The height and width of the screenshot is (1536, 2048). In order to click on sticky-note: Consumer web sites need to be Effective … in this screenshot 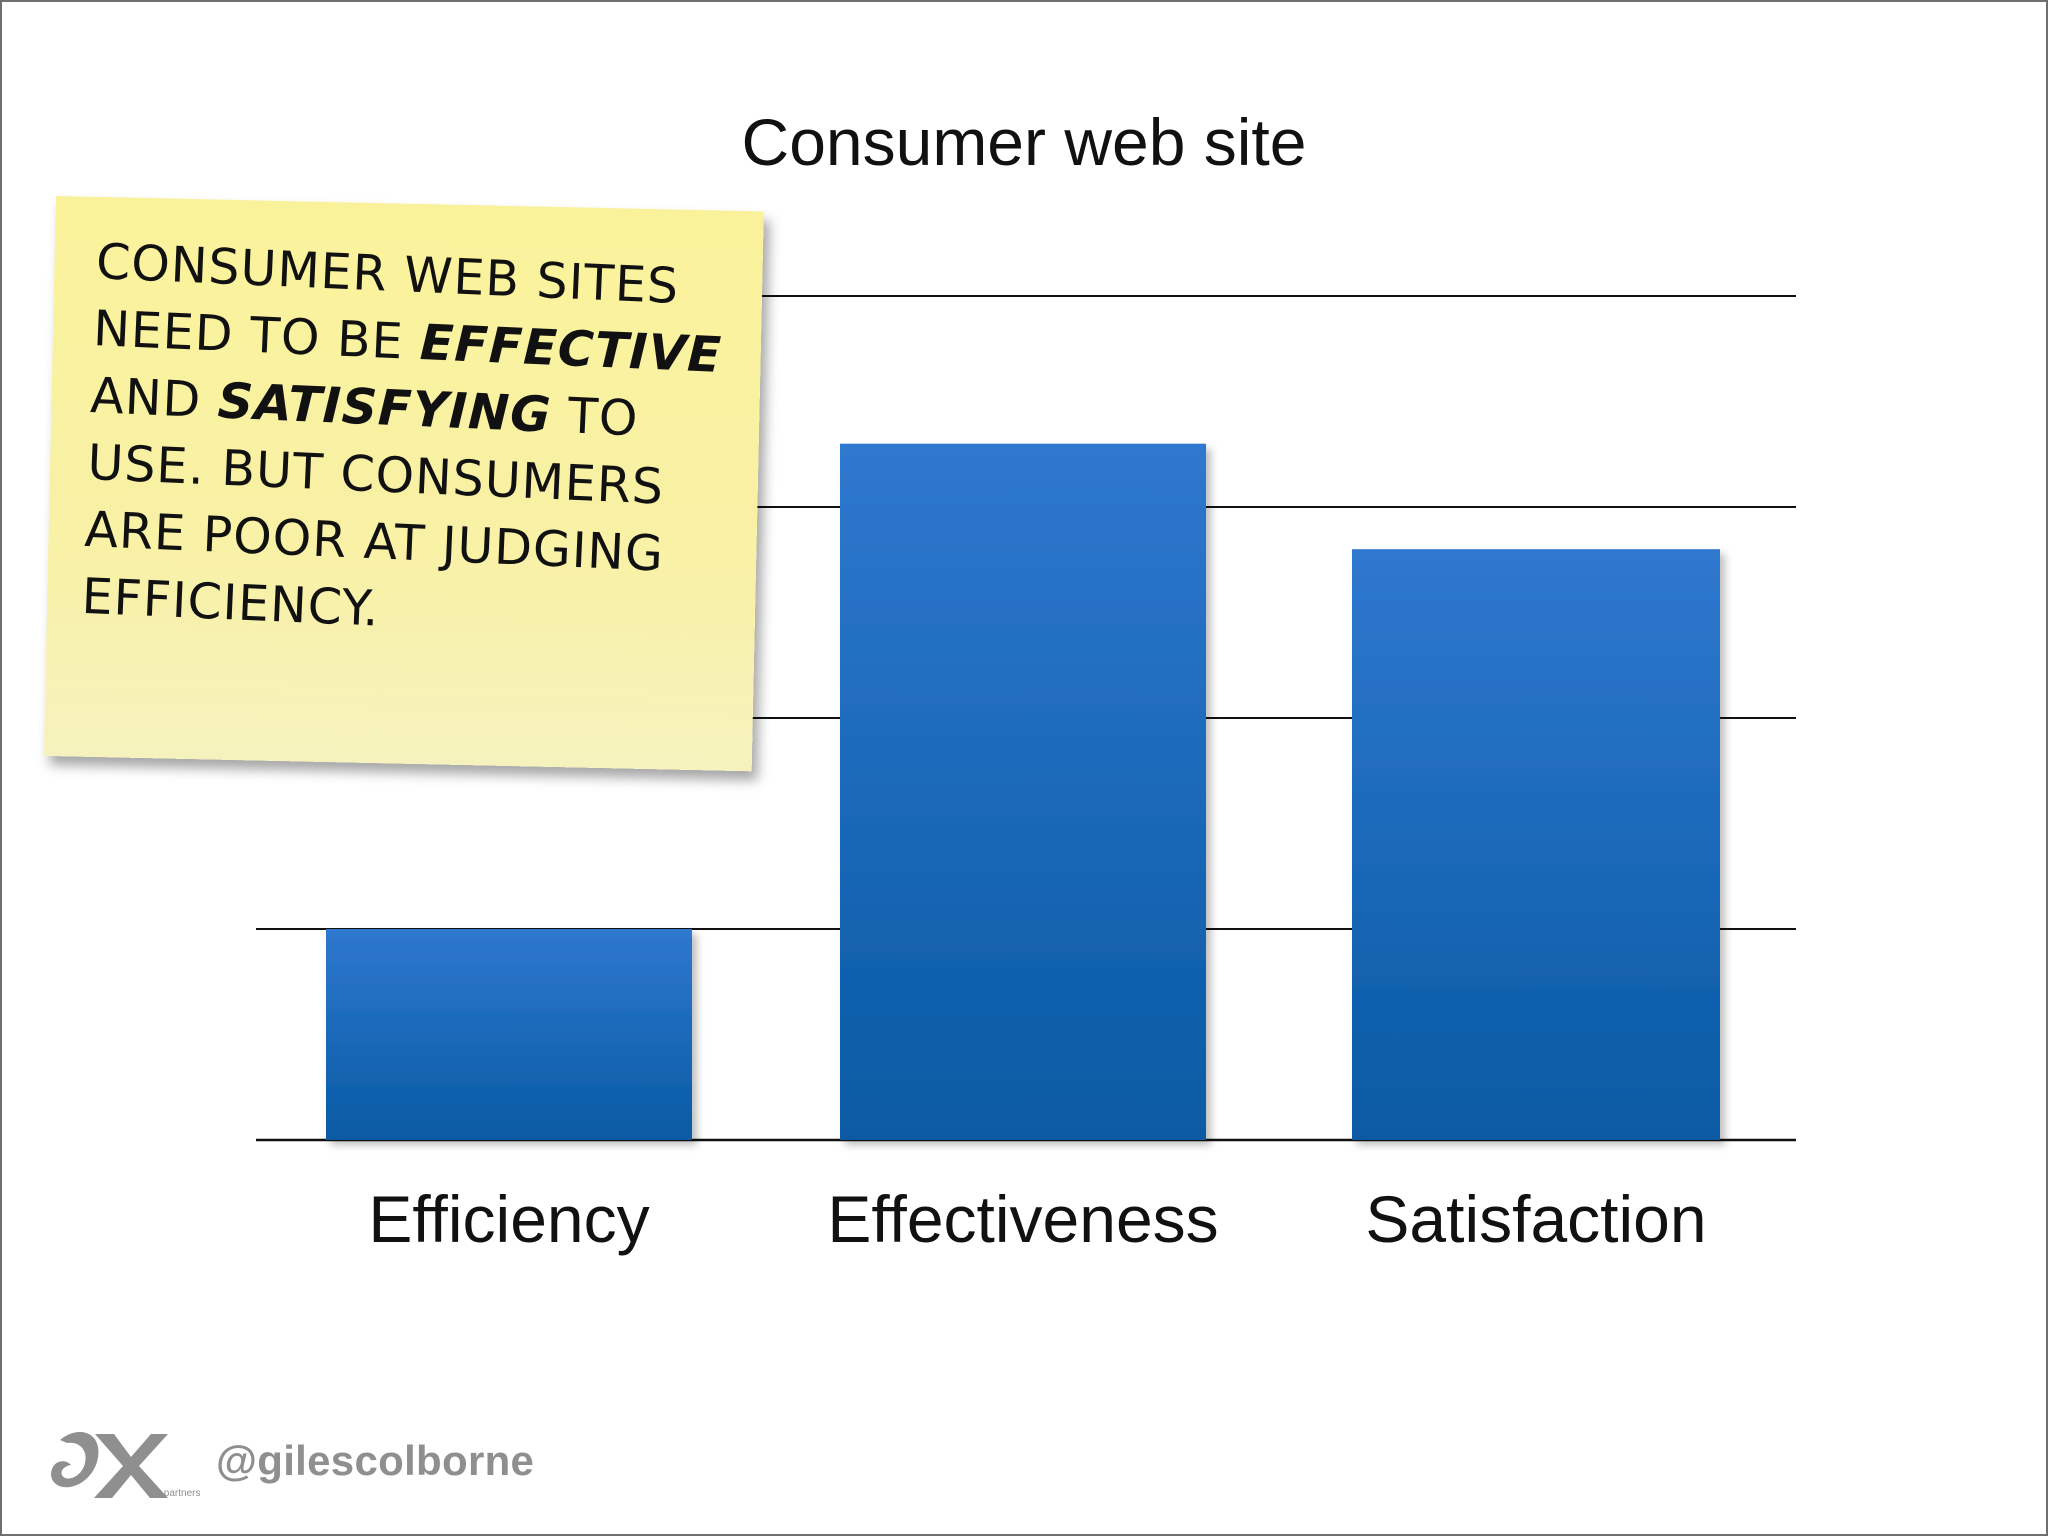, I will do `click(403, 484)`.